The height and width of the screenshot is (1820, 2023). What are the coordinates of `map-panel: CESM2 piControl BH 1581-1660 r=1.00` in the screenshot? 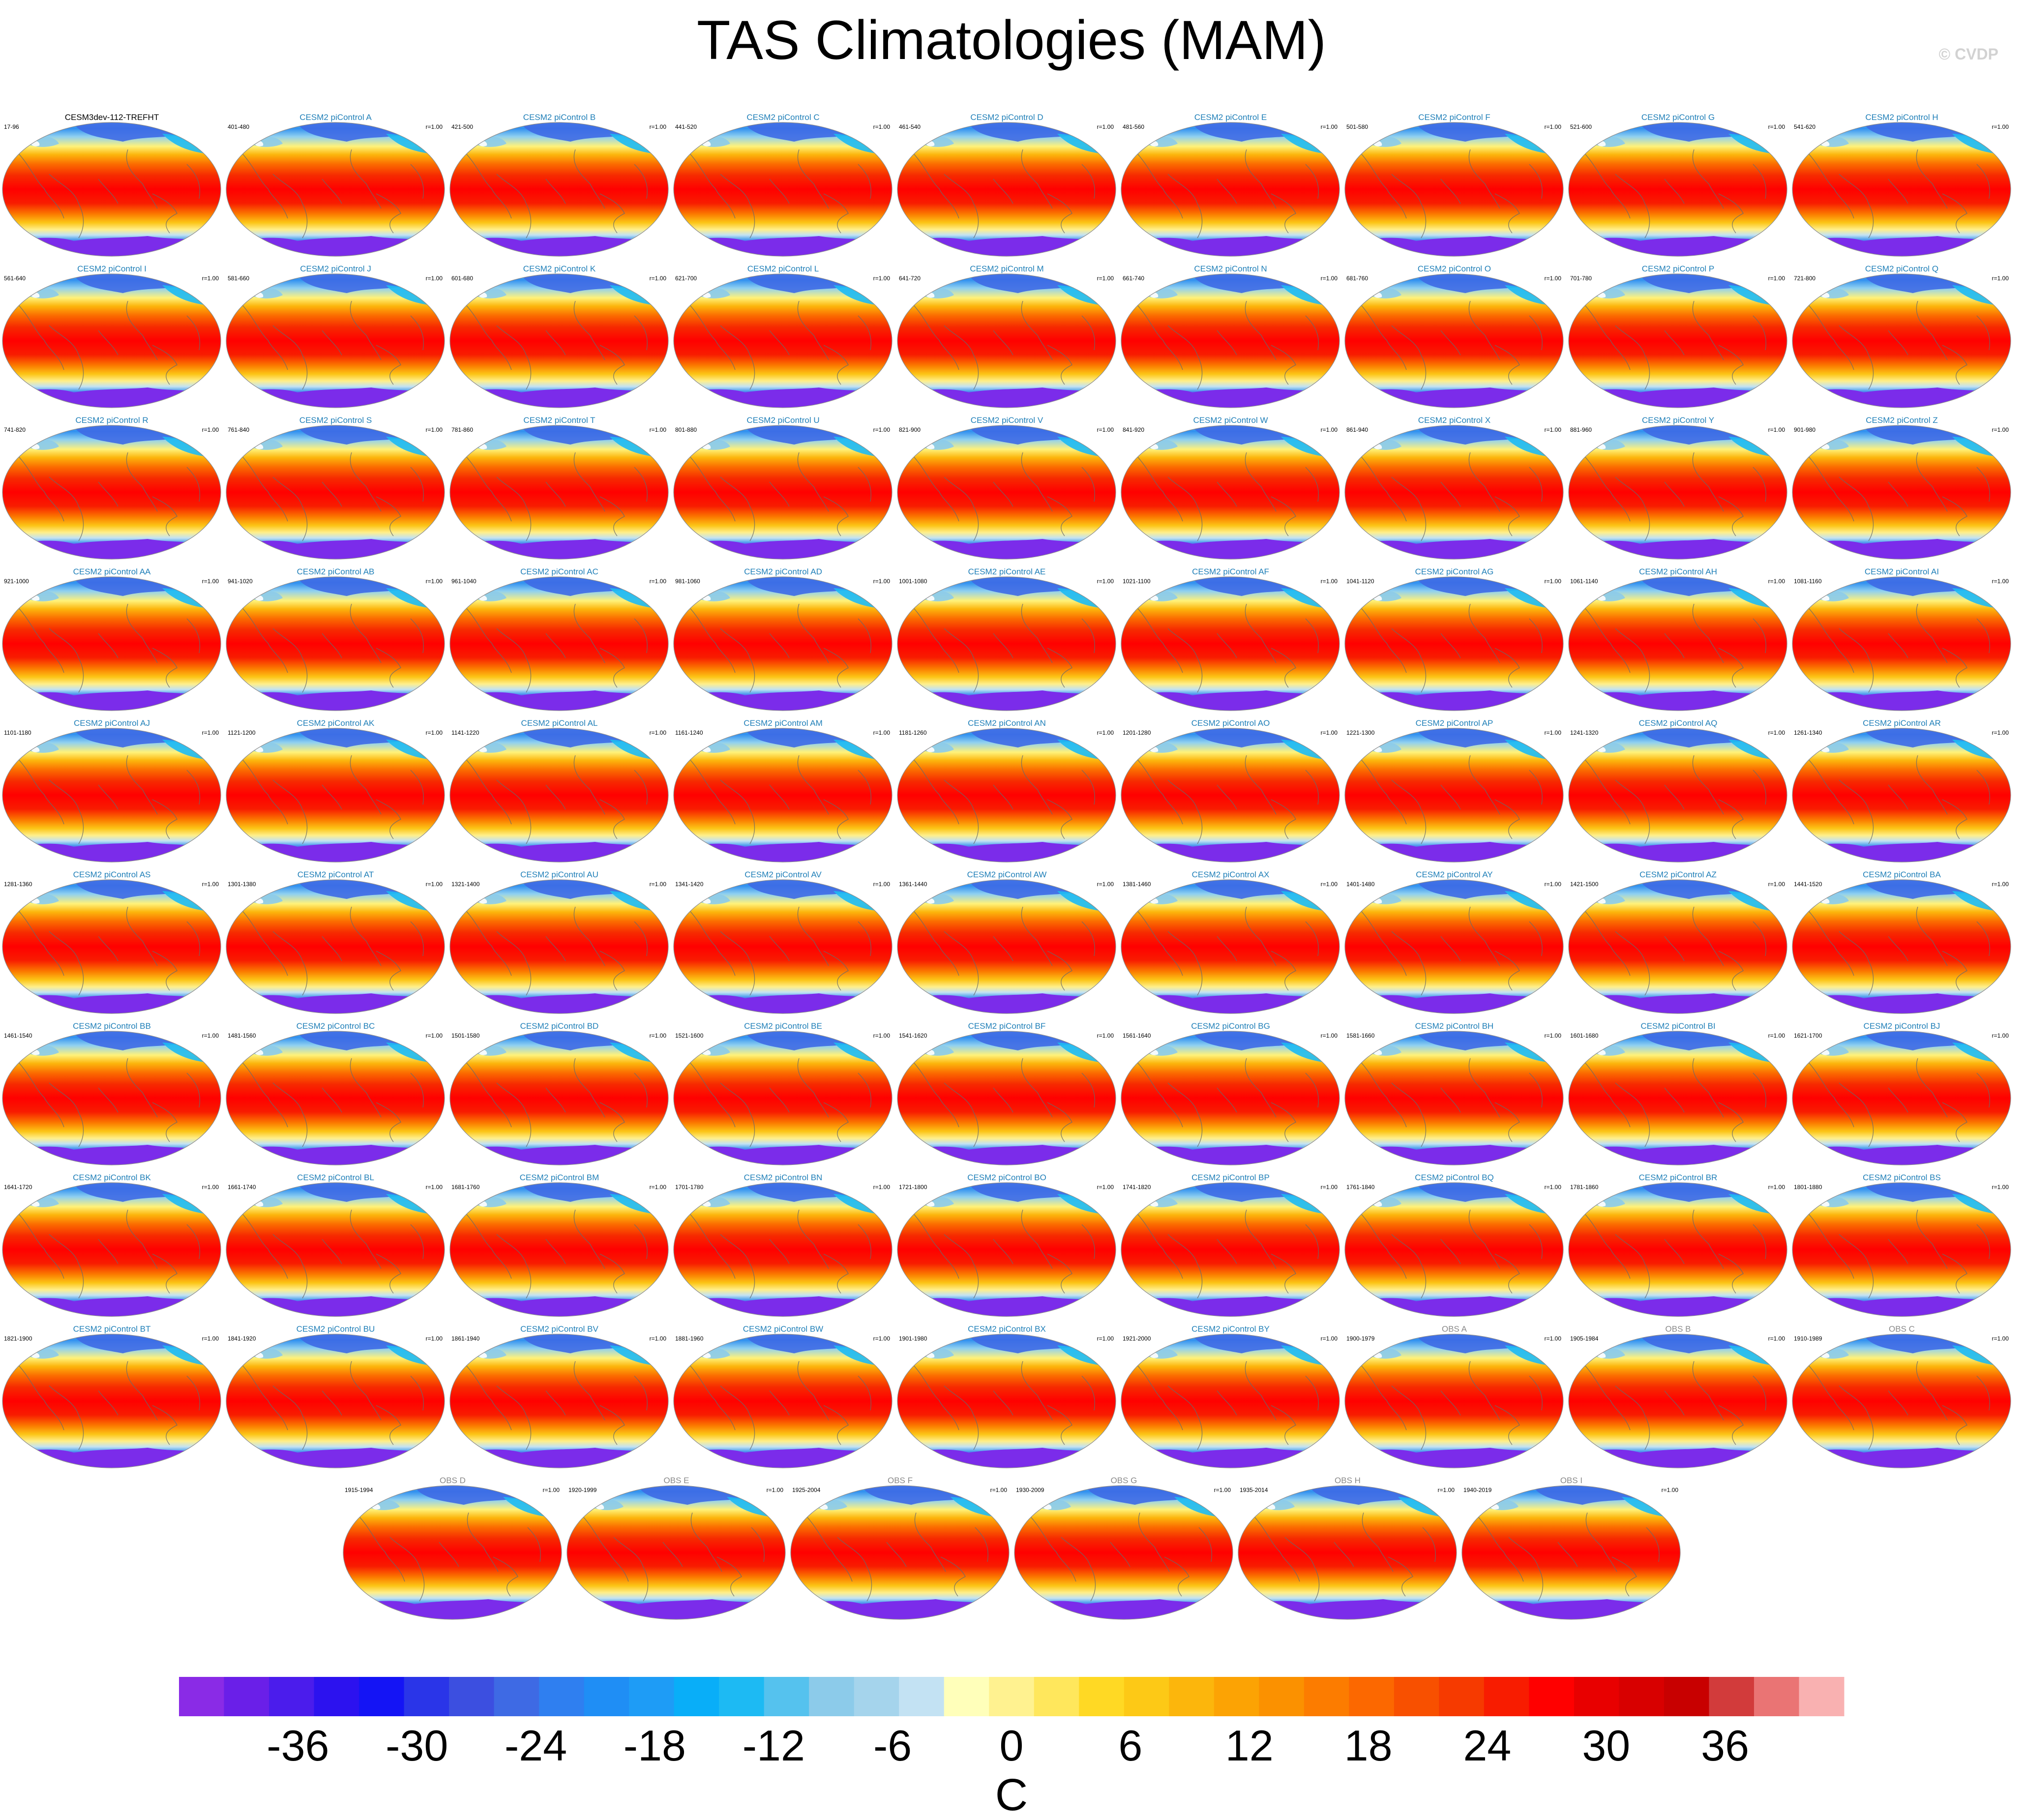 It's located at (1454, 1094).